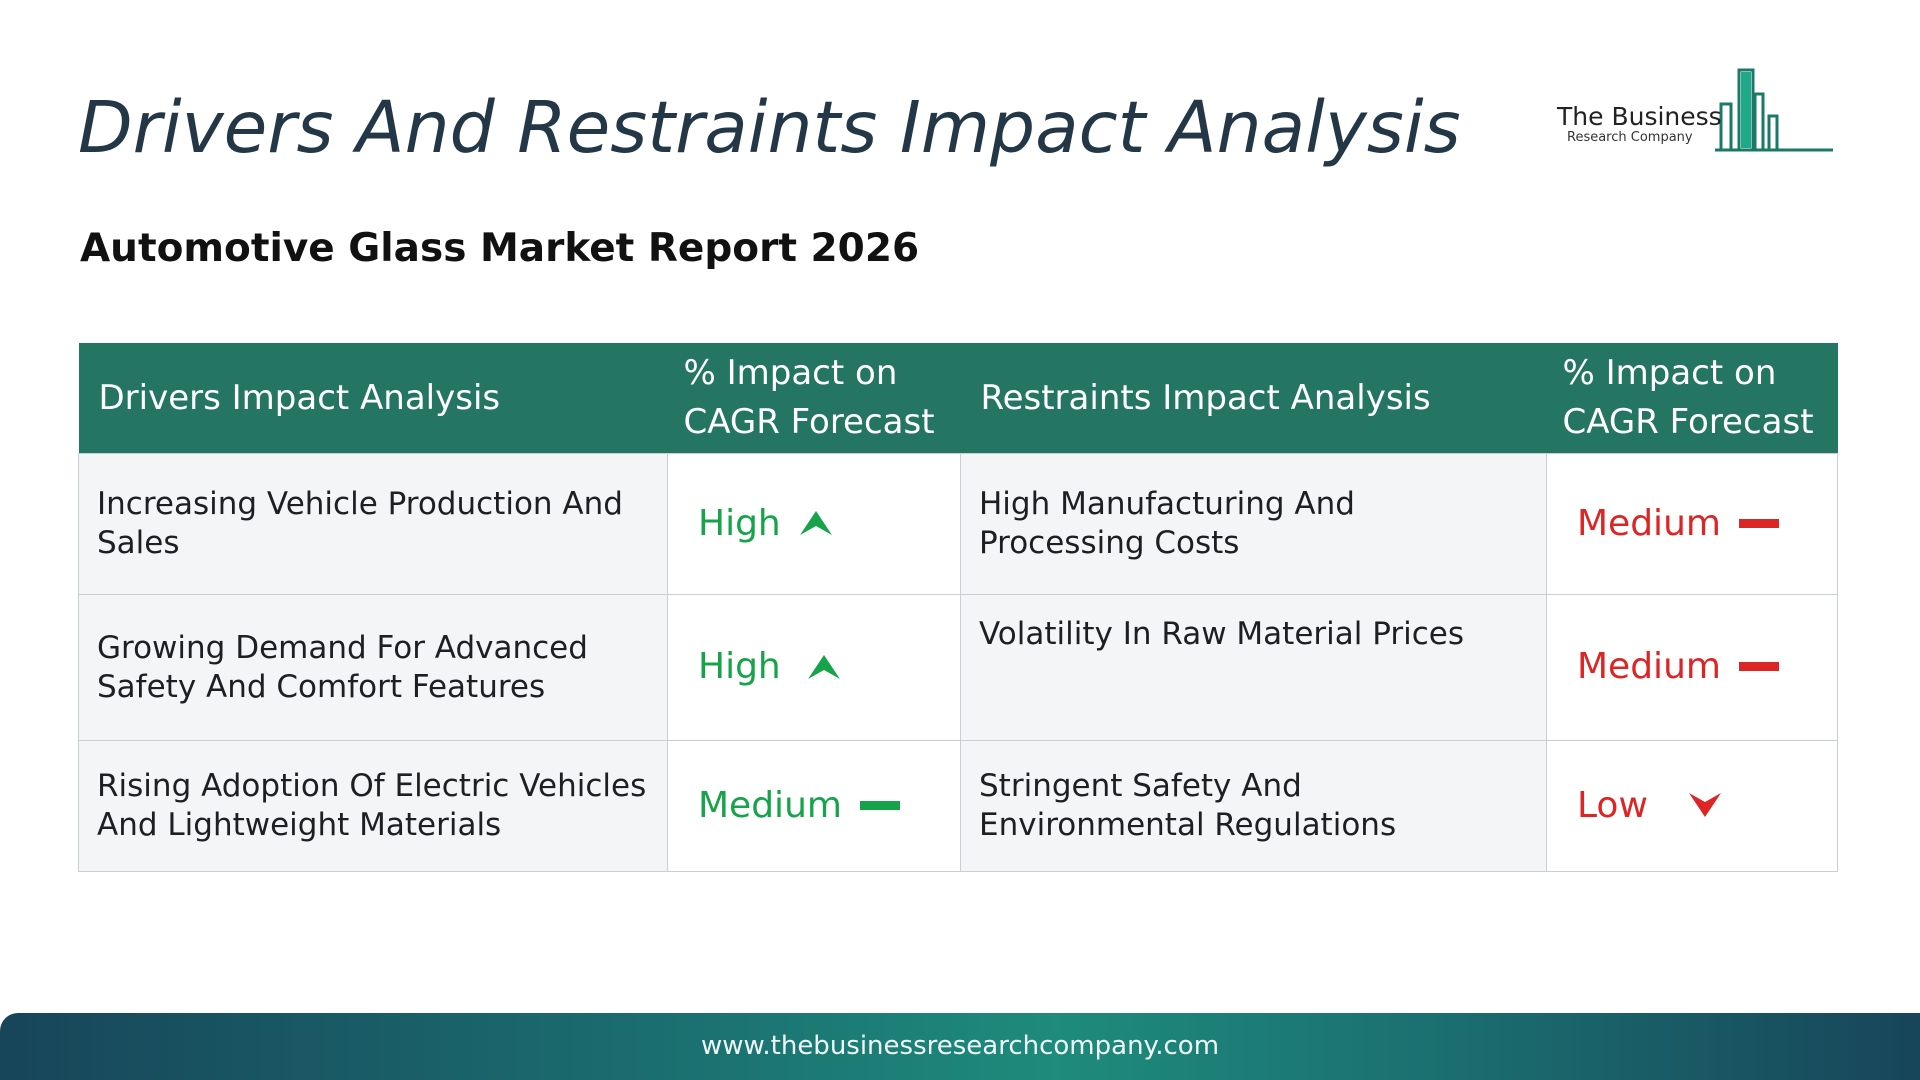  I want to click on footer-url: www.thebusinessresearchcompany.com, so click(960, 1046).